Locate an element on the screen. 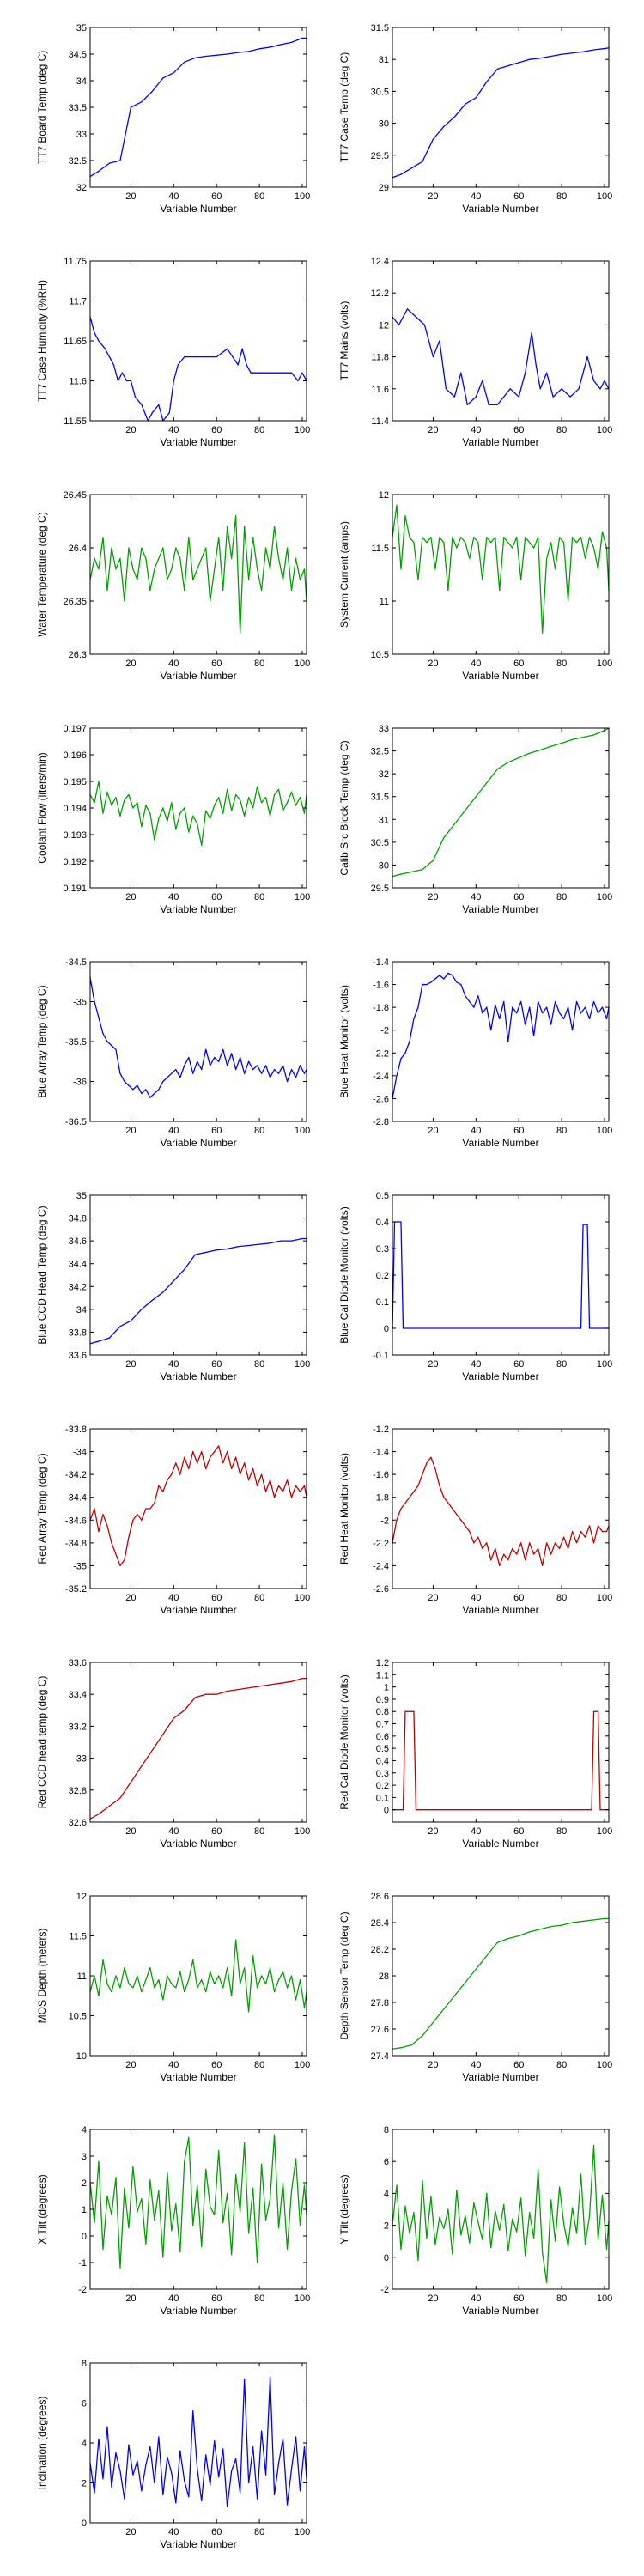  y-tick-label: 11.6 is located at coordinates (78, 382).